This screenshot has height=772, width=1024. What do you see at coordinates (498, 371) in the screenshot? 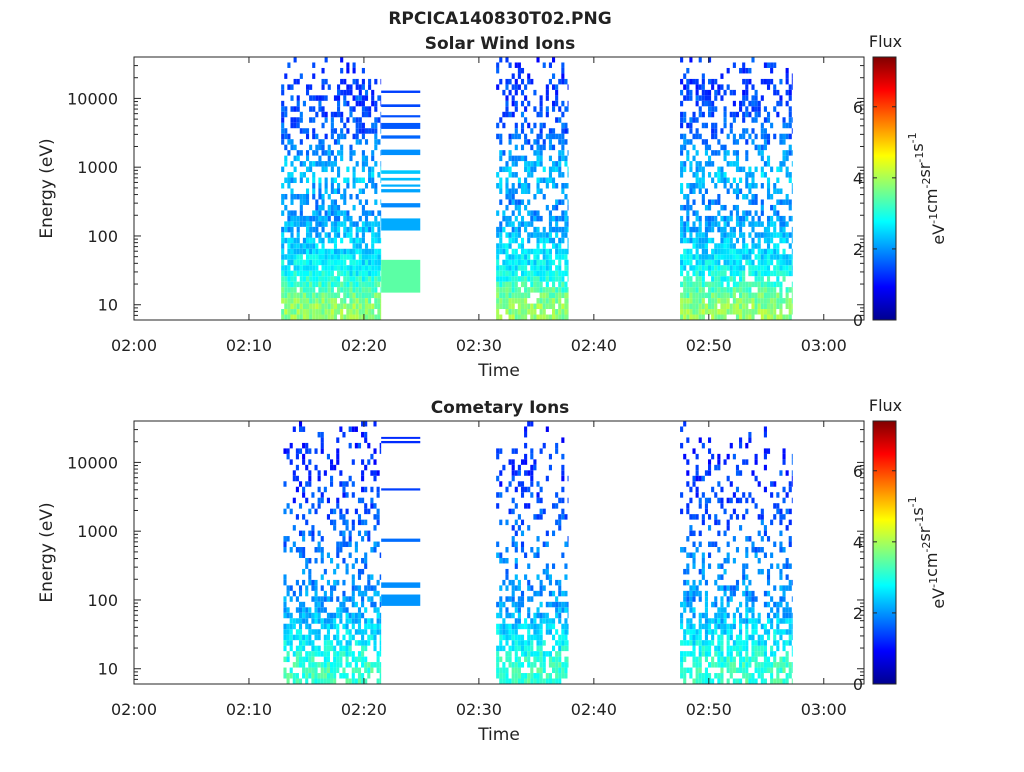
I see `x-axis-label: Time` at bounding box center [498, 371].